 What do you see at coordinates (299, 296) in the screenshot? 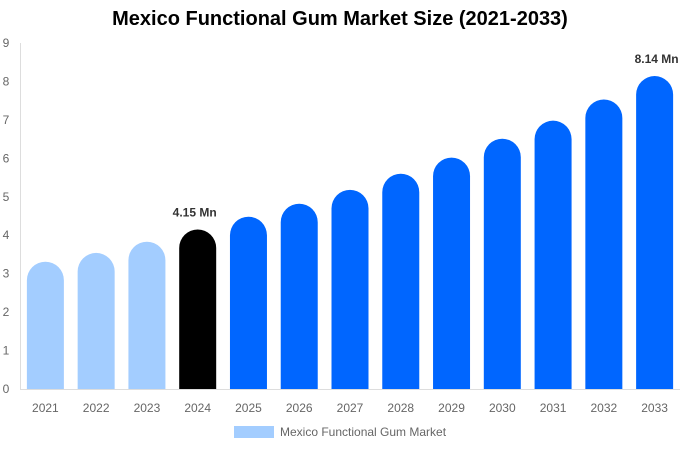
I see `bar-2026` at bounding box center [299, 296].